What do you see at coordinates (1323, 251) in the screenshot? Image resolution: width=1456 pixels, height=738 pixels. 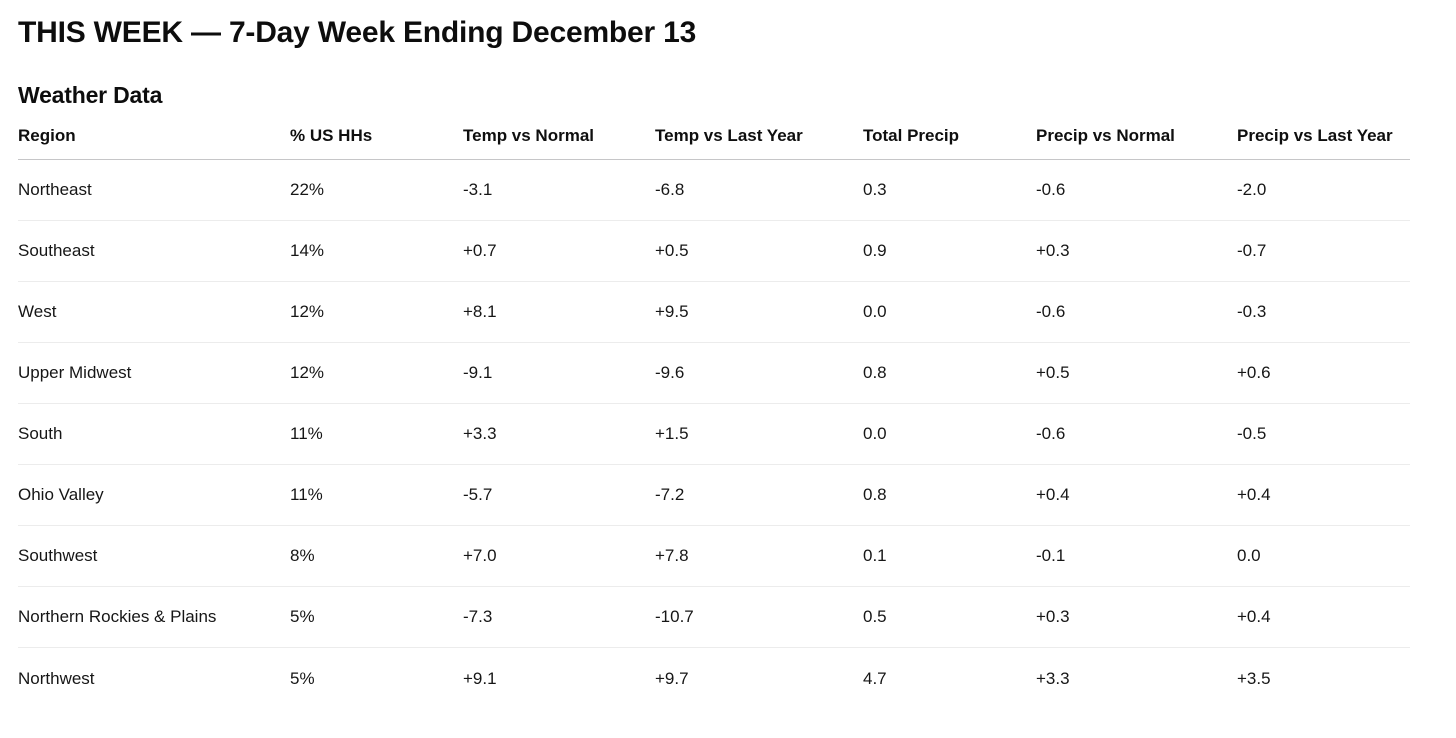 I see `value-cell: -0.7` at bounding box center [1323, 251].